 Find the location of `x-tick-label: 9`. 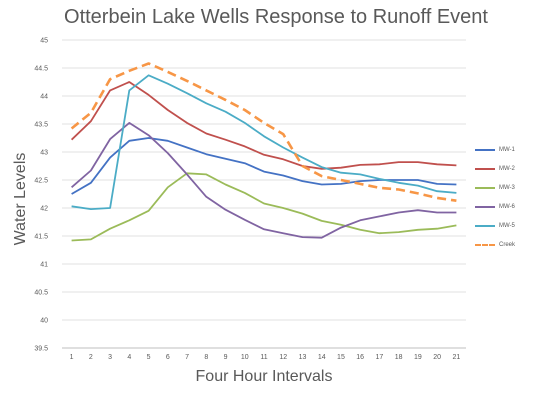

x-tick-label: 9 is located at coordinates (226, 357).